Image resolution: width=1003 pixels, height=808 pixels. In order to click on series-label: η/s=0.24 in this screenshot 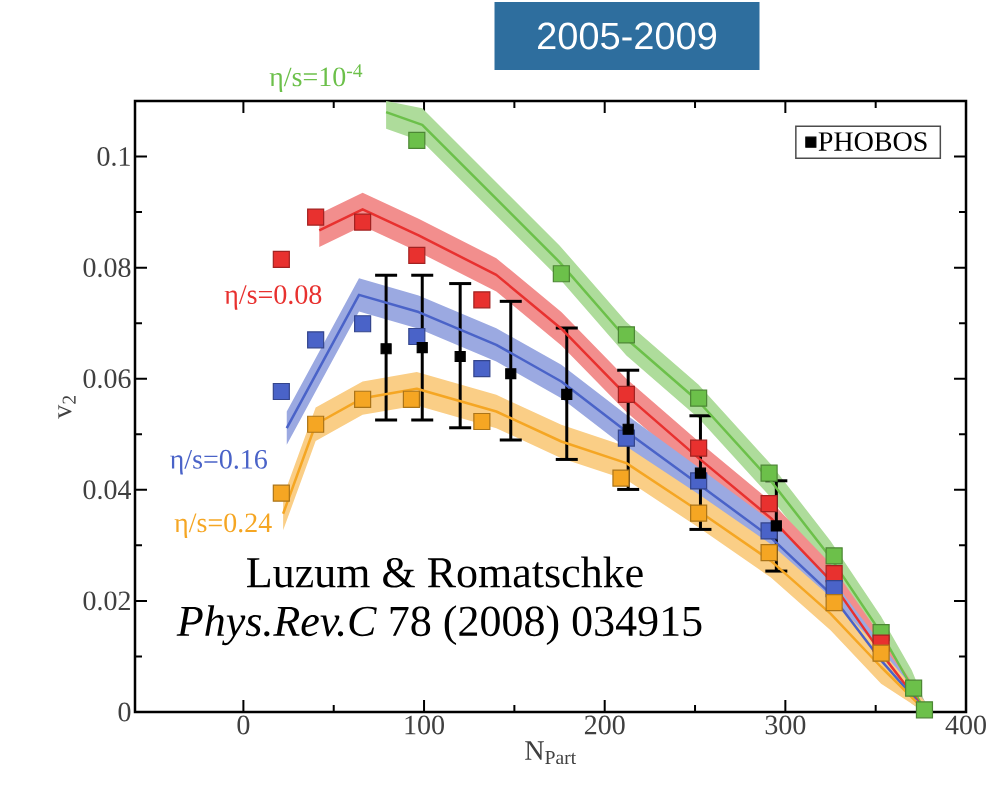, I will do `click(223, 525)`.